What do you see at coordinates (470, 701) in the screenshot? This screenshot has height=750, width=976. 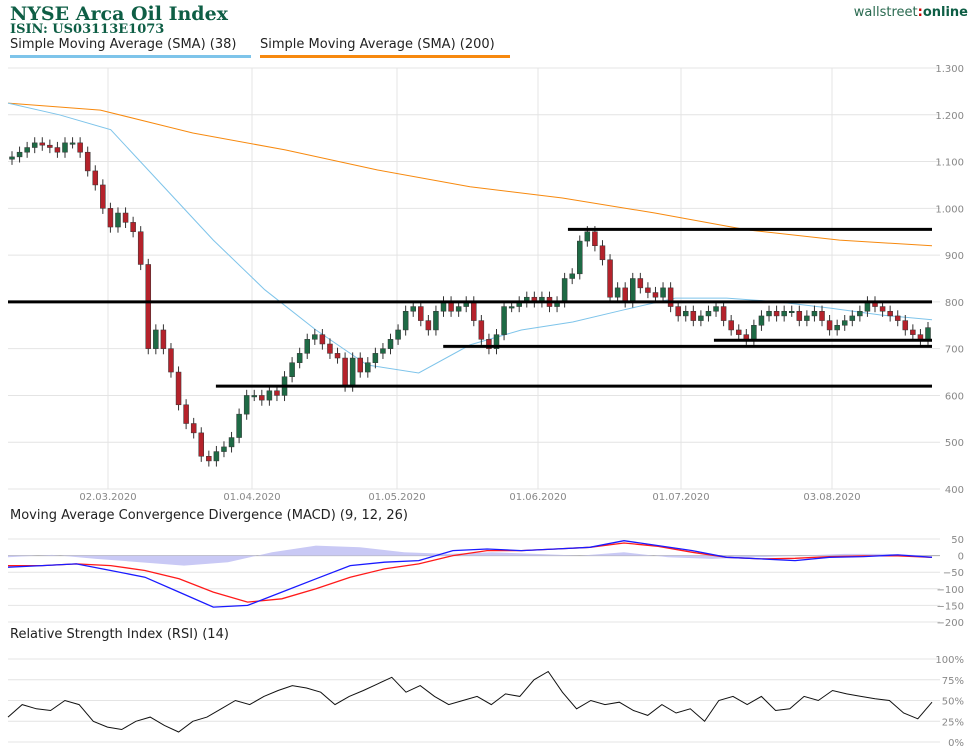 I see `rsi-line` at bounding box center [470, 701].